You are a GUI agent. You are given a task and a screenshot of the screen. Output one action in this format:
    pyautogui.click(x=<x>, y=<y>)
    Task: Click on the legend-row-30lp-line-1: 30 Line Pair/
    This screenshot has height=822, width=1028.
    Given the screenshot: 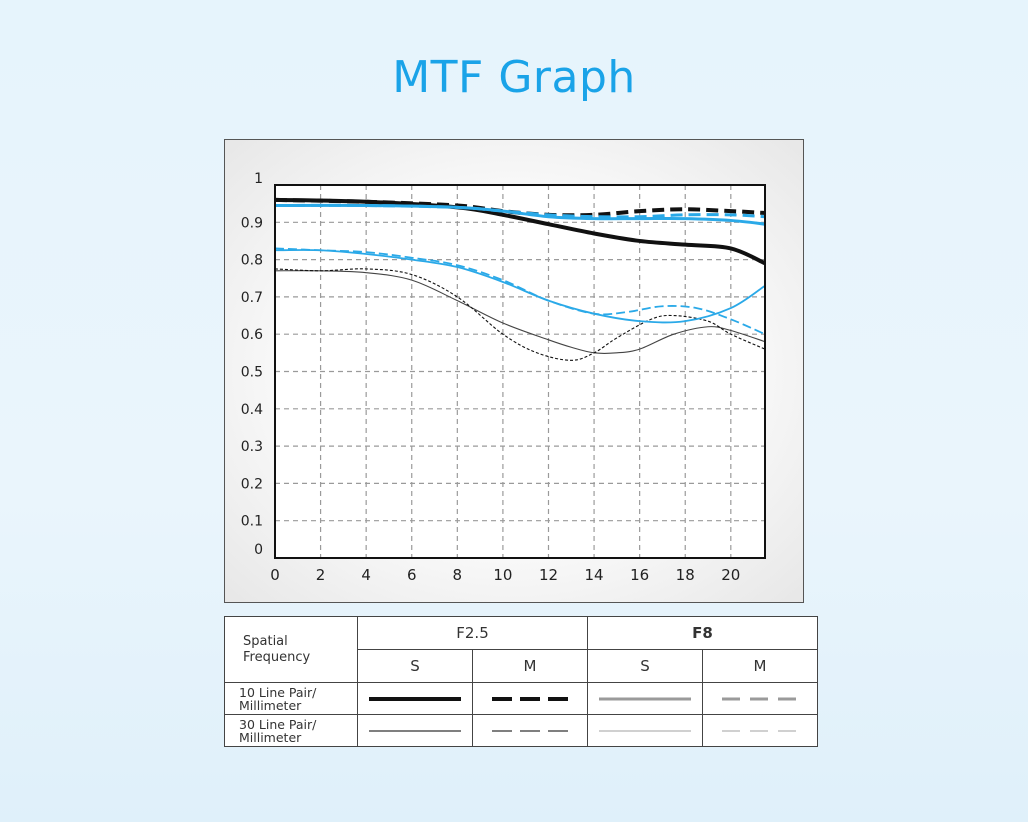 What is the action you would take?
    pyautogui.click(x=278, y=724)
    